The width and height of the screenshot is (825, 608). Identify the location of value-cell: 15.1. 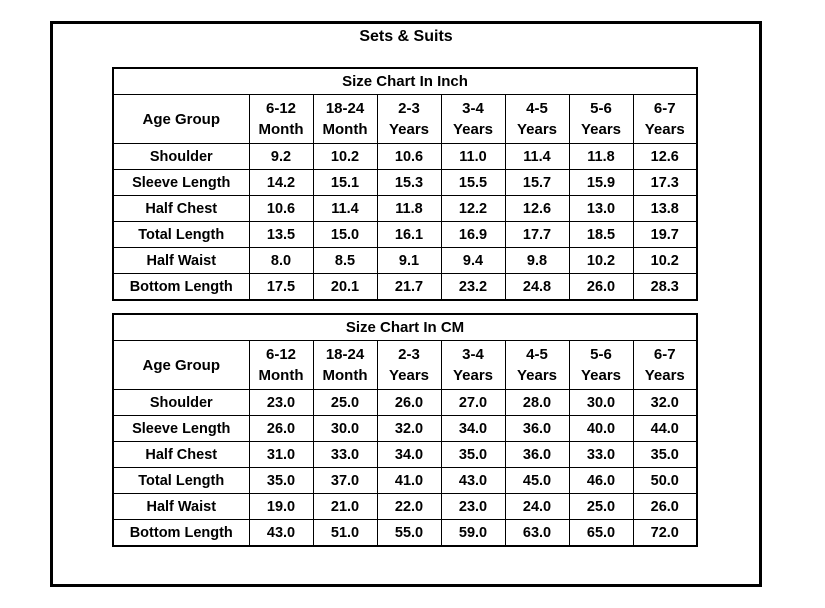
(345, 182).